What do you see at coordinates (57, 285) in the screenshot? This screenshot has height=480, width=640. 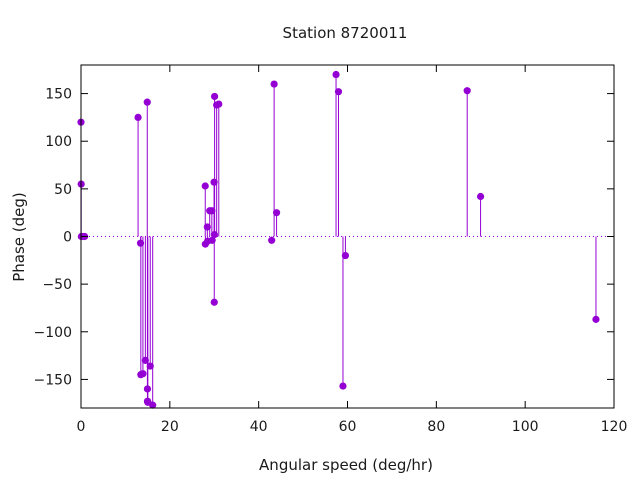 I see `y-tick-label: −50` at bounding box center [57, 285].